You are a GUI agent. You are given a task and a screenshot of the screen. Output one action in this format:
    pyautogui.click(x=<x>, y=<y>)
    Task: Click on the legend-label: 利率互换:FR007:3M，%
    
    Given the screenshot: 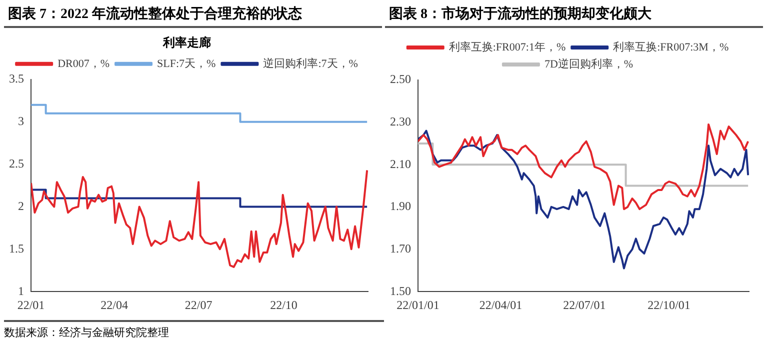 What is the action you would take?
    pyautogui.click(x=671, y=47)
    